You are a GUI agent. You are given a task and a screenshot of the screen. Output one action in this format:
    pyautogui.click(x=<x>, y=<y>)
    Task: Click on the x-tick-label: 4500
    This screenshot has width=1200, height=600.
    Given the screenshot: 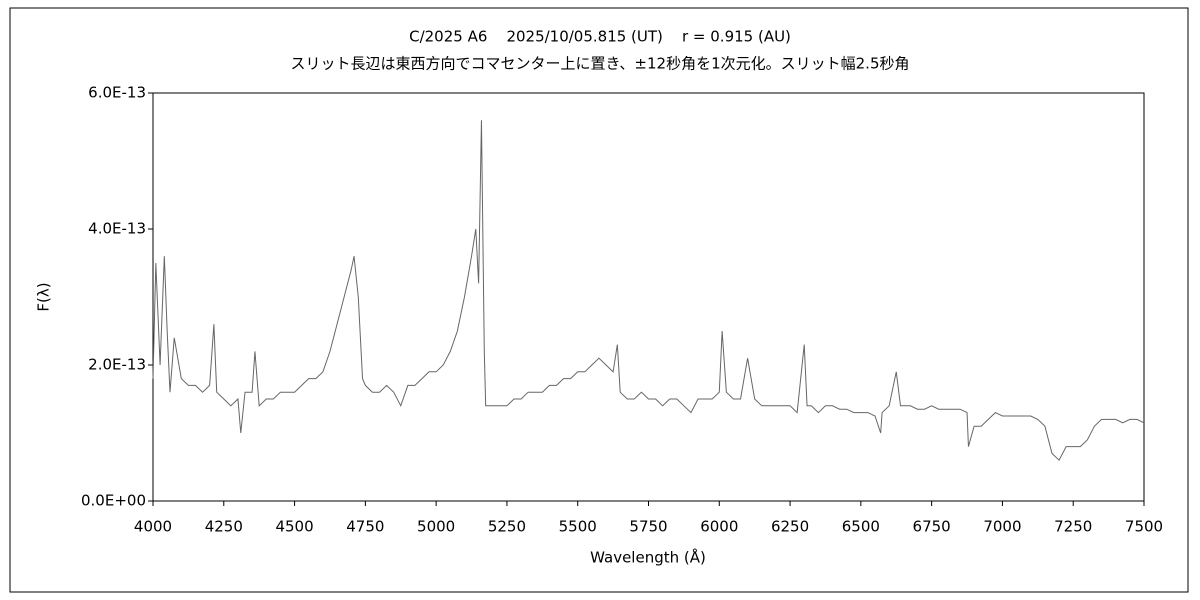 What is the action you would take?
    pyautogui.click(x=294, y=527)
    